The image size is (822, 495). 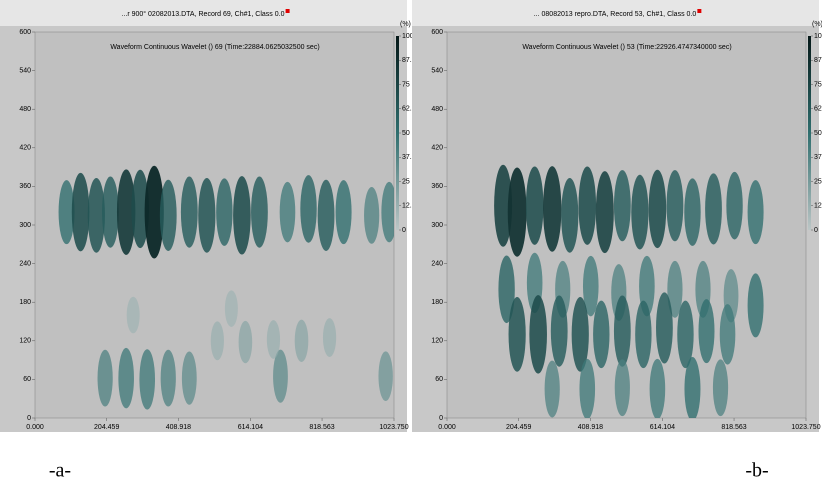 I want to click on colorbar-tick-label: 37.5, so click(x=818, y=157).